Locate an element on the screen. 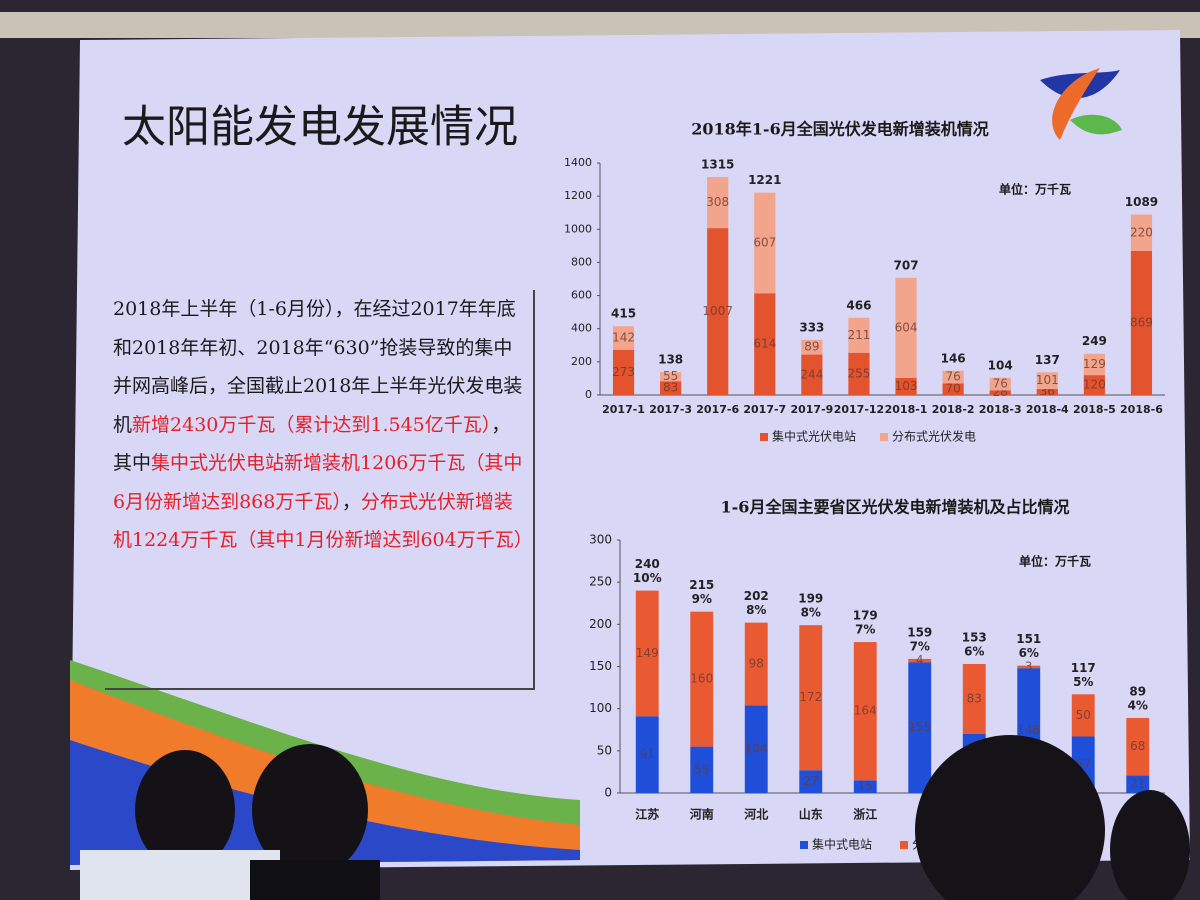 The image size is (1200, 900). total-label: 202 is located at coordinates (756, 596).